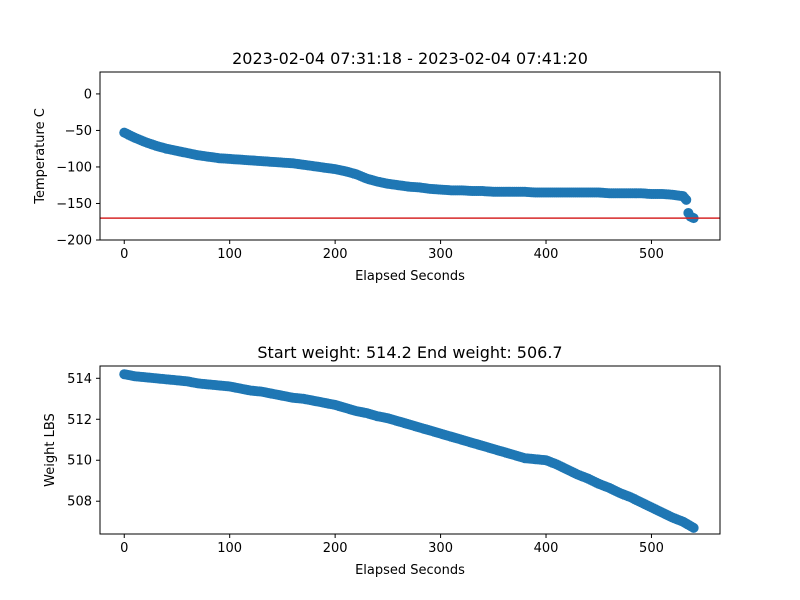 The height and width of the screenshot is (600, 800). Describe the element at coordinates (440, 254) in the screenshot. I see `temperature-x-tick-label: 300` at that location.